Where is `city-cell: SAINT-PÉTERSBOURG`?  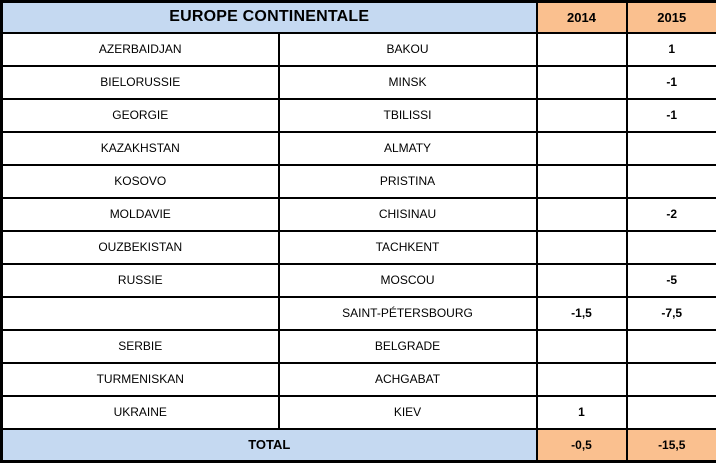
city-cell: SAINT-PÉTERSBOURG is located at coordinates (407, 313).